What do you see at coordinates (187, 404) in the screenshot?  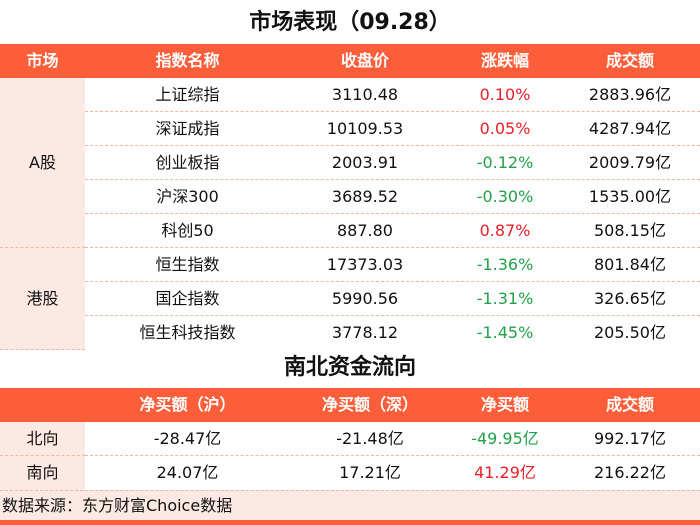 I see `header-net-sh: 净买额（沪）` at bounding box center [187, 404].